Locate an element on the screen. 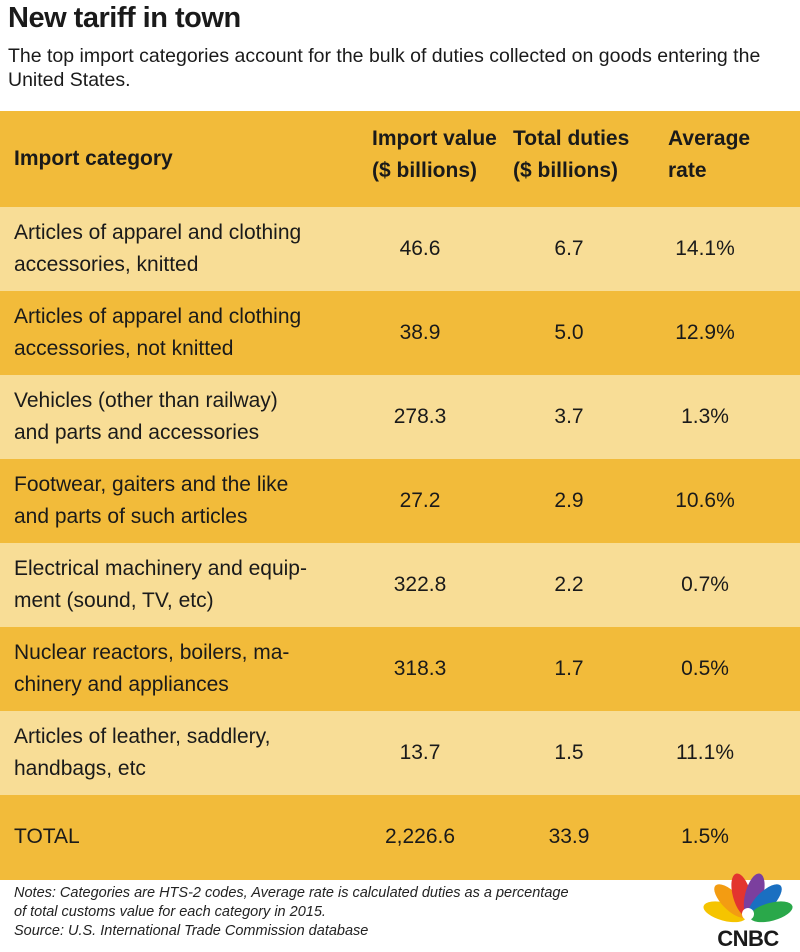 The image size is (800, 952). row-total-duties: 6.7 is located at coordinates (569, 248).